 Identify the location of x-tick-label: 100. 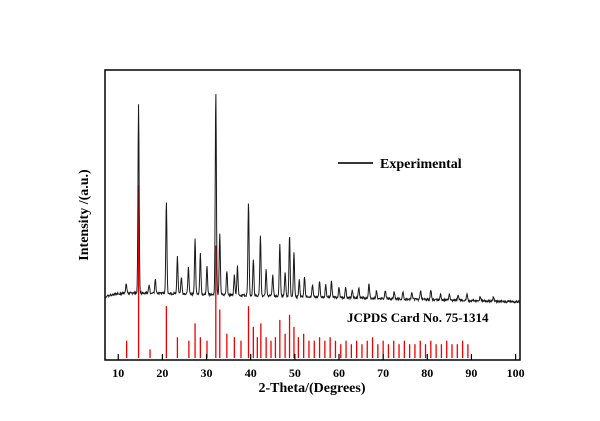
(516, 373).